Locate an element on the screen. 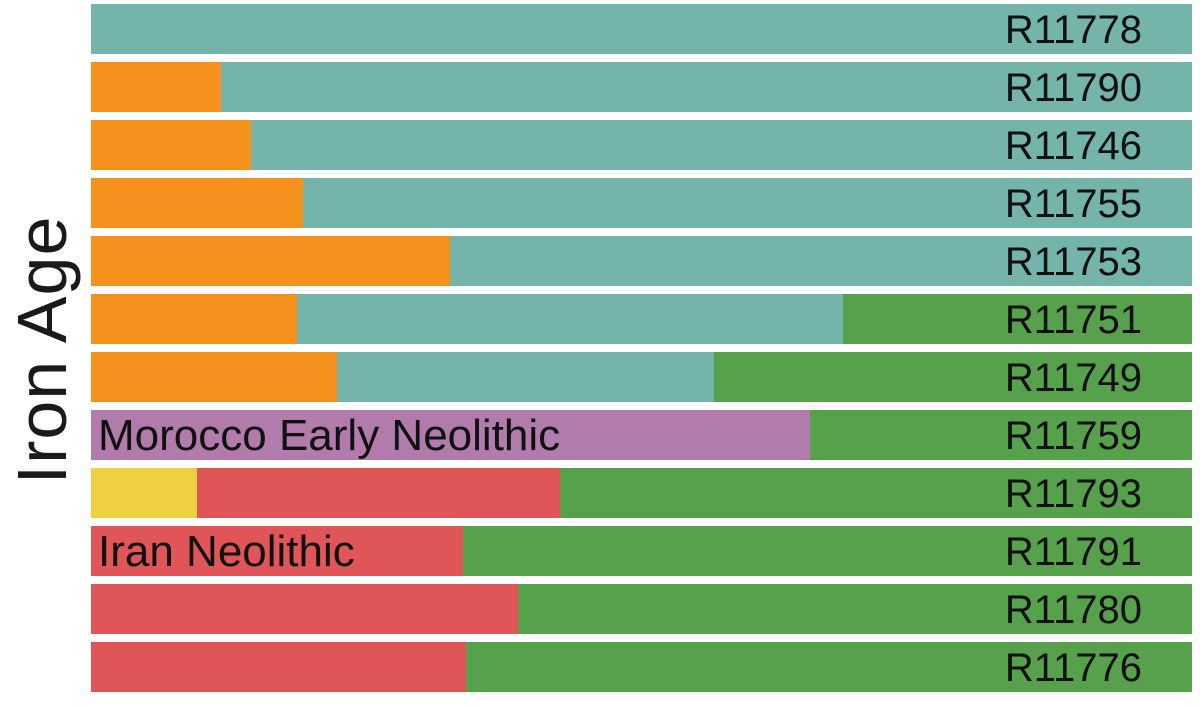 The height and width of the screenshot is (707, 1200). bar-row: R11749 is located at coordinates (641, 377).